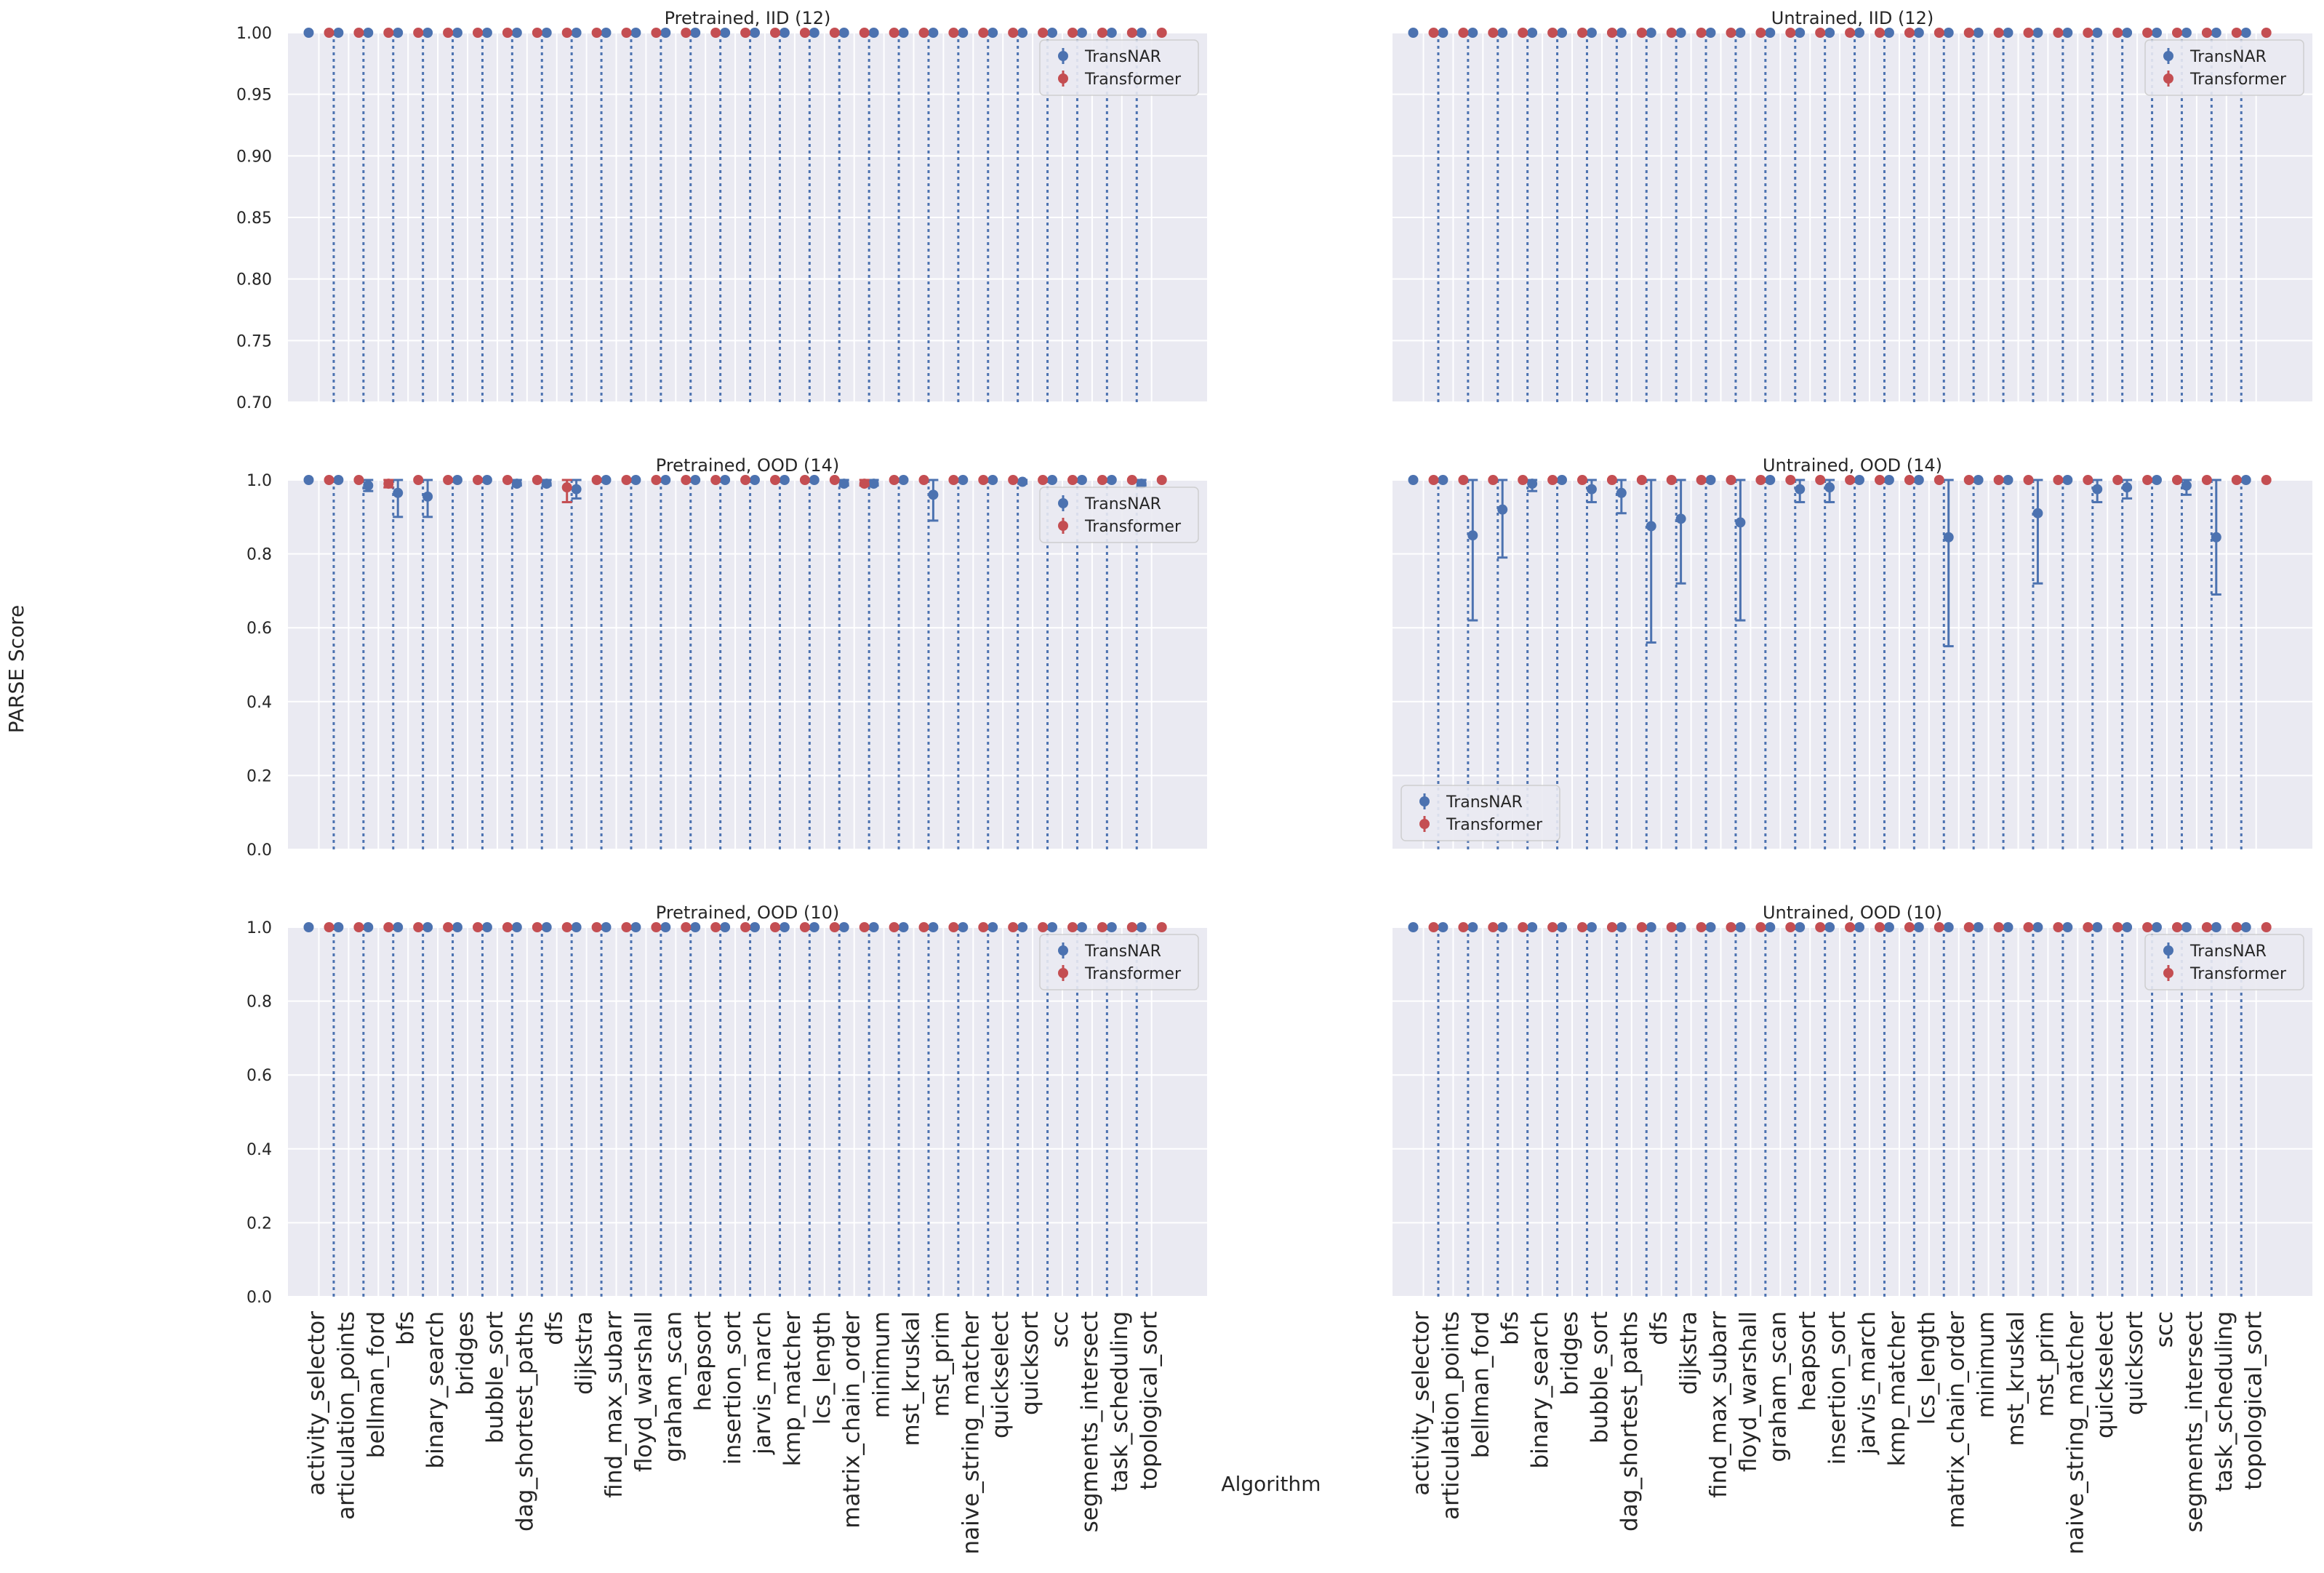 The width and height of the screenshot is (2324, 1573). What do you see at coordinates (1748, 1391) in the screenshot?
I see `x-tick-label: floyd_warshall` at bounding box center [1748, 1391].